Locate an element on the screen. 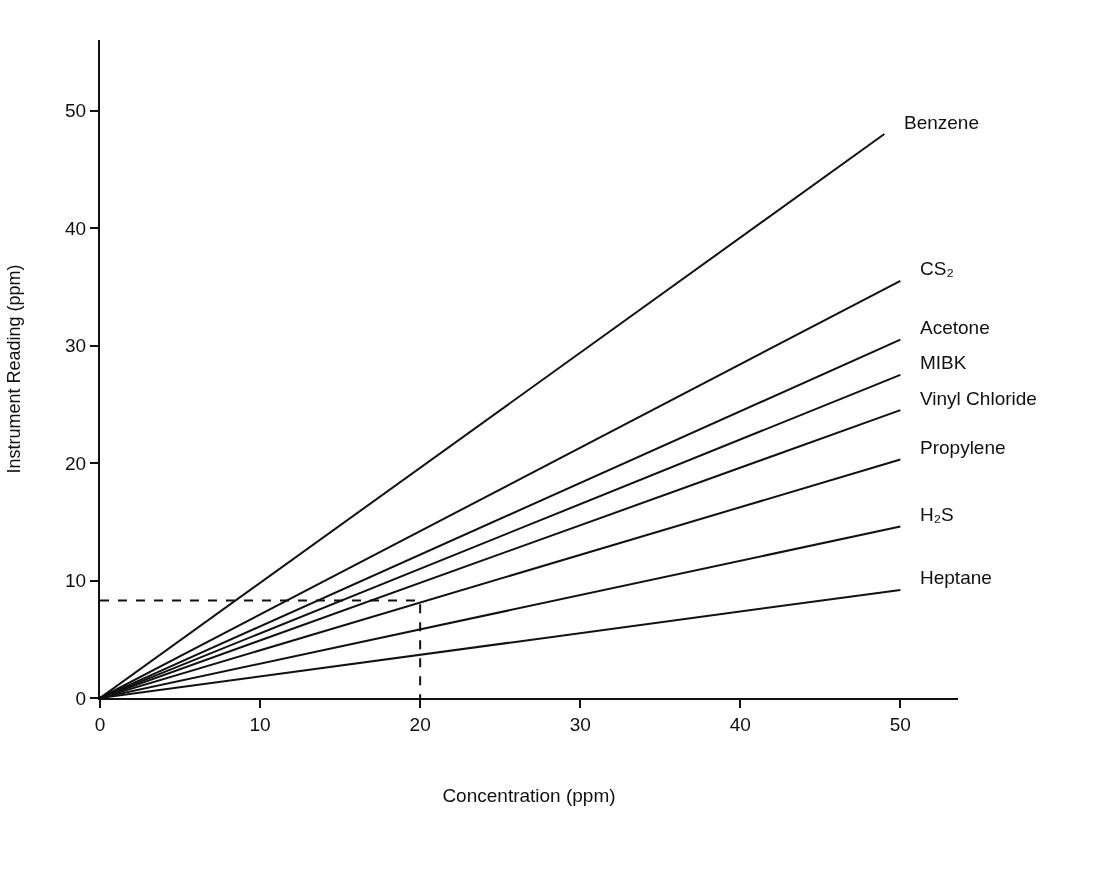 This screenshot has height=888, width=1108. x-tick-label: 40 is located at coordinates (740, 724).